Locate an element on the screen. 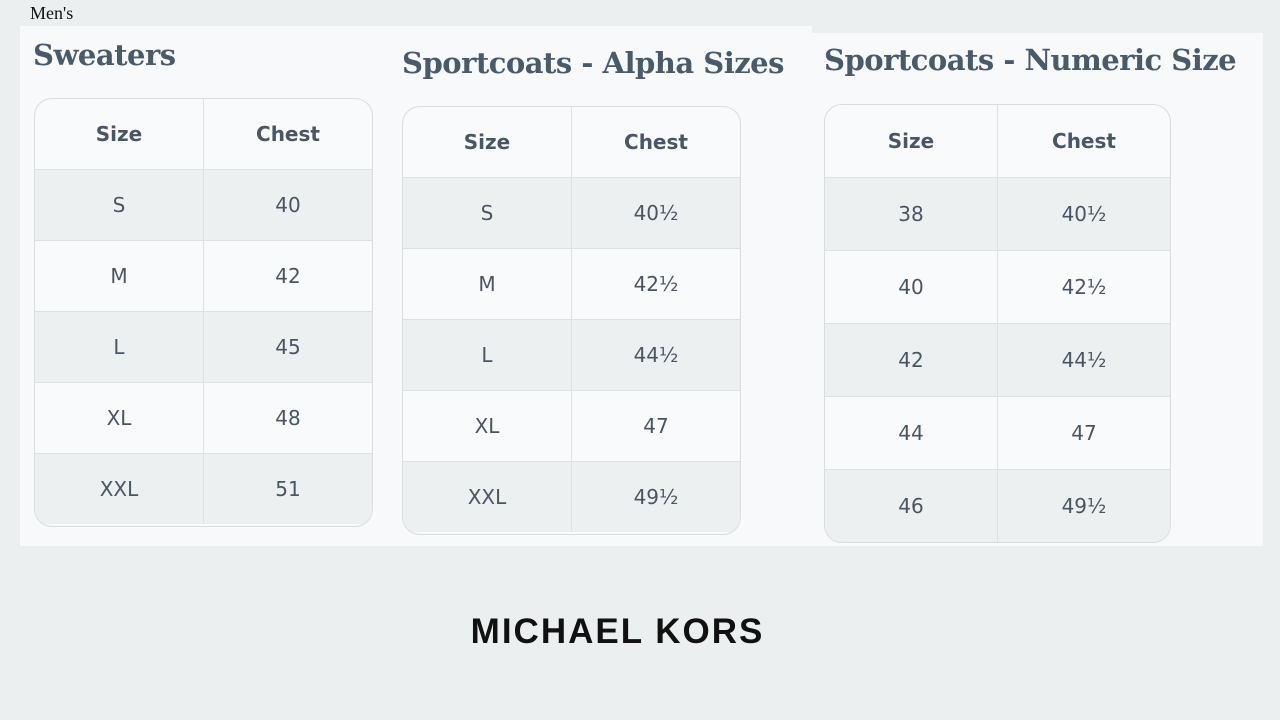 This screenshot has height=720, width=1280. table-row: 46 49½ is located at coordinates (997, 505).